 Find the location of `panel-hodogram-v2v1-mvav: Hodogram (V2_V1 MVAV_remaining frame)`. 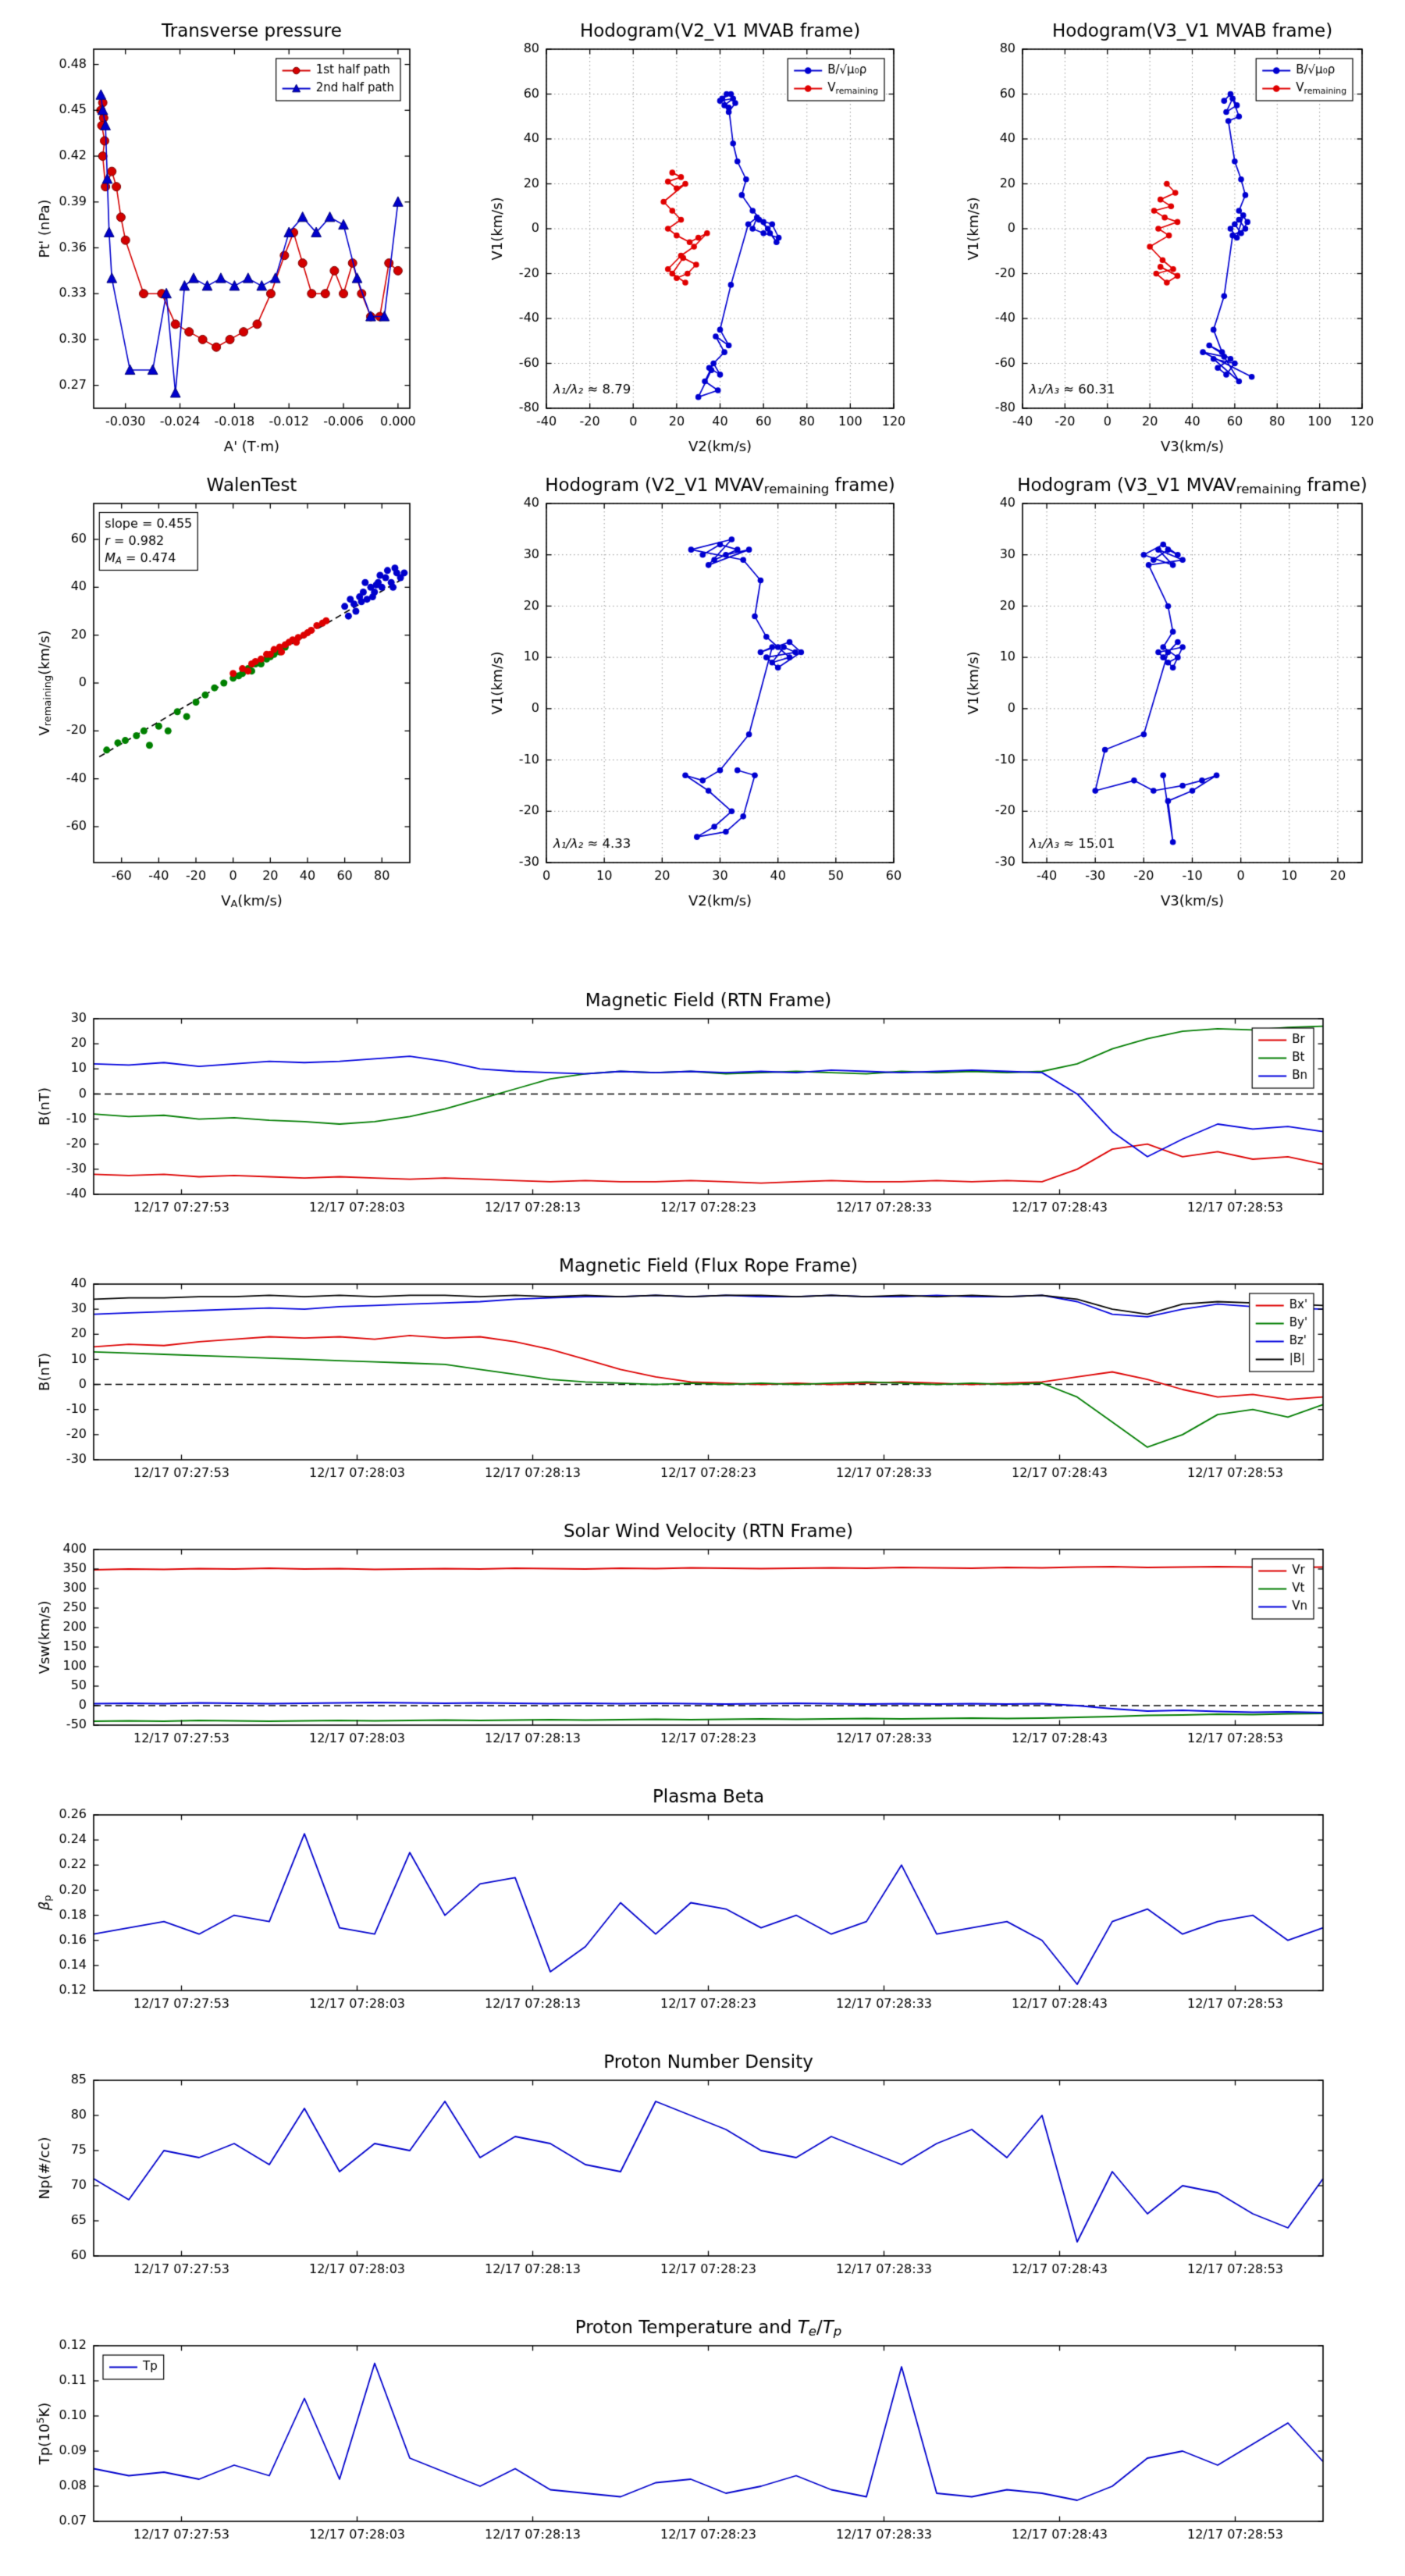

panel-hodogram-v2v1-mvav: Hodogram (V2_V1 MVAV_remaining frame) is located at coordinates (686, 694).